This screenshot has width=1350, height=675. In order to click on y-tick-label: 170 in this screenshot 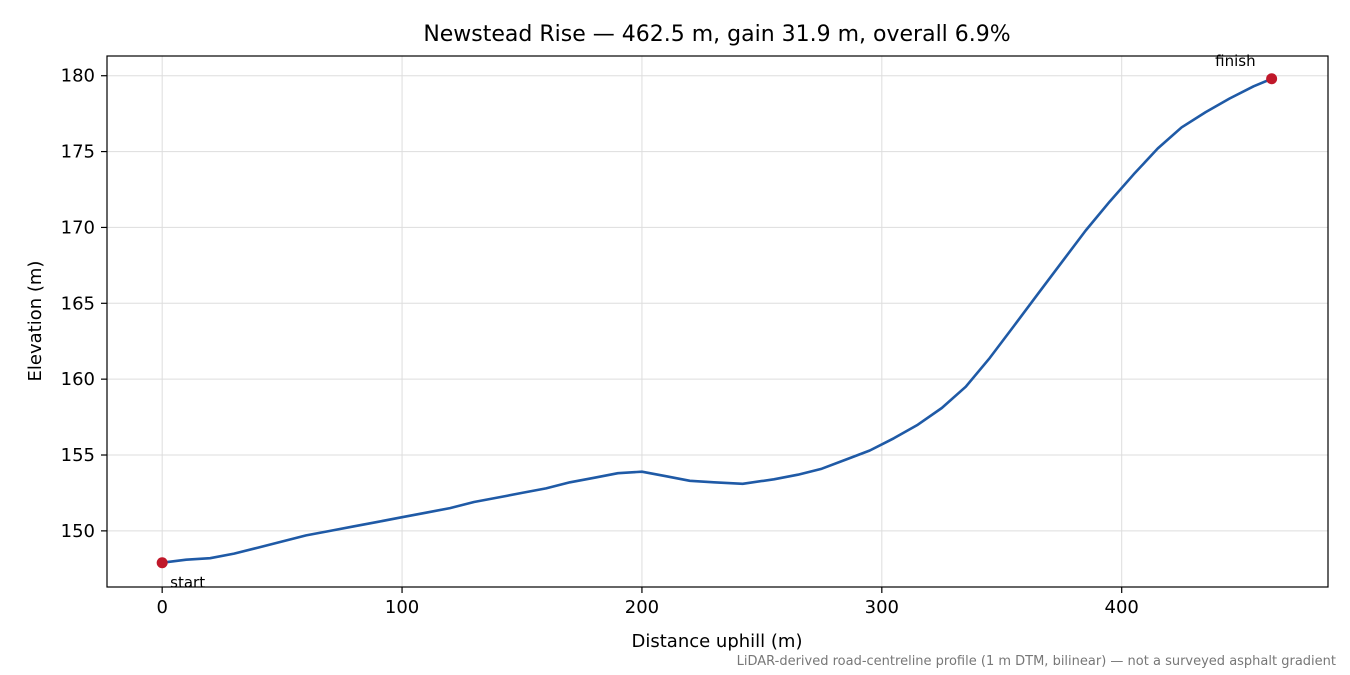, I will do `click(78, 227)`.